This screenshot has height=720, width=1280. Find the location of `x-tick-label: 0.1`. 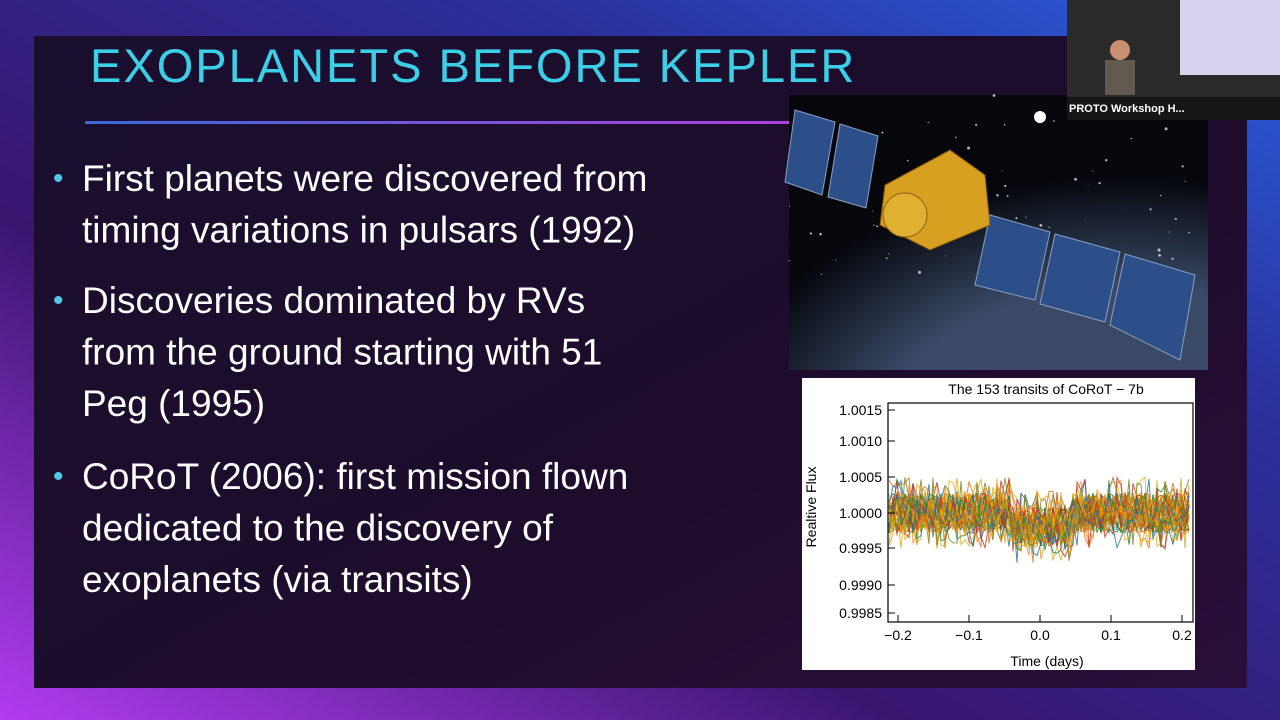

x-tick-label: 0.1 is located at coordinates (1111, 635).